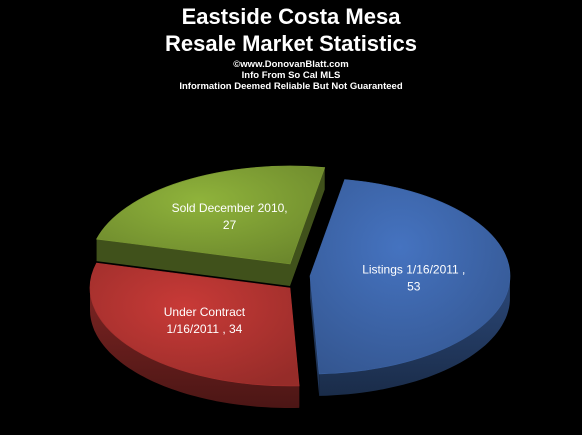 The height and width of the screenshot is (435, 582). What do you see at coordinates (230, 216) in the screenshot?
I see `slice-label: Sold December 2010, 27` at bounding box center [230, 216].